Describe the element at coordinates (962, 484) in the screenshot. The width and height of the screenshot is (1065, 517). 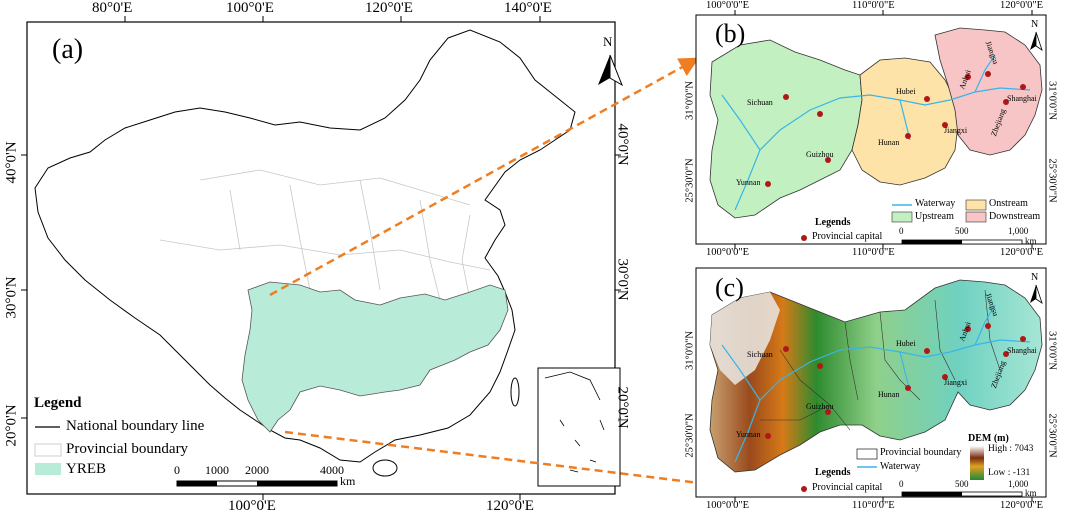
I see `scale-tick-c: 500` at that location.